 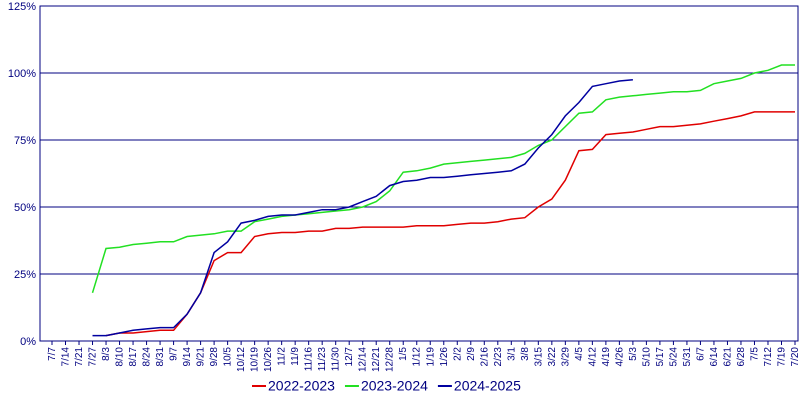 I want to click on x-tick-label: 3/1, so click(x=511, y=354).